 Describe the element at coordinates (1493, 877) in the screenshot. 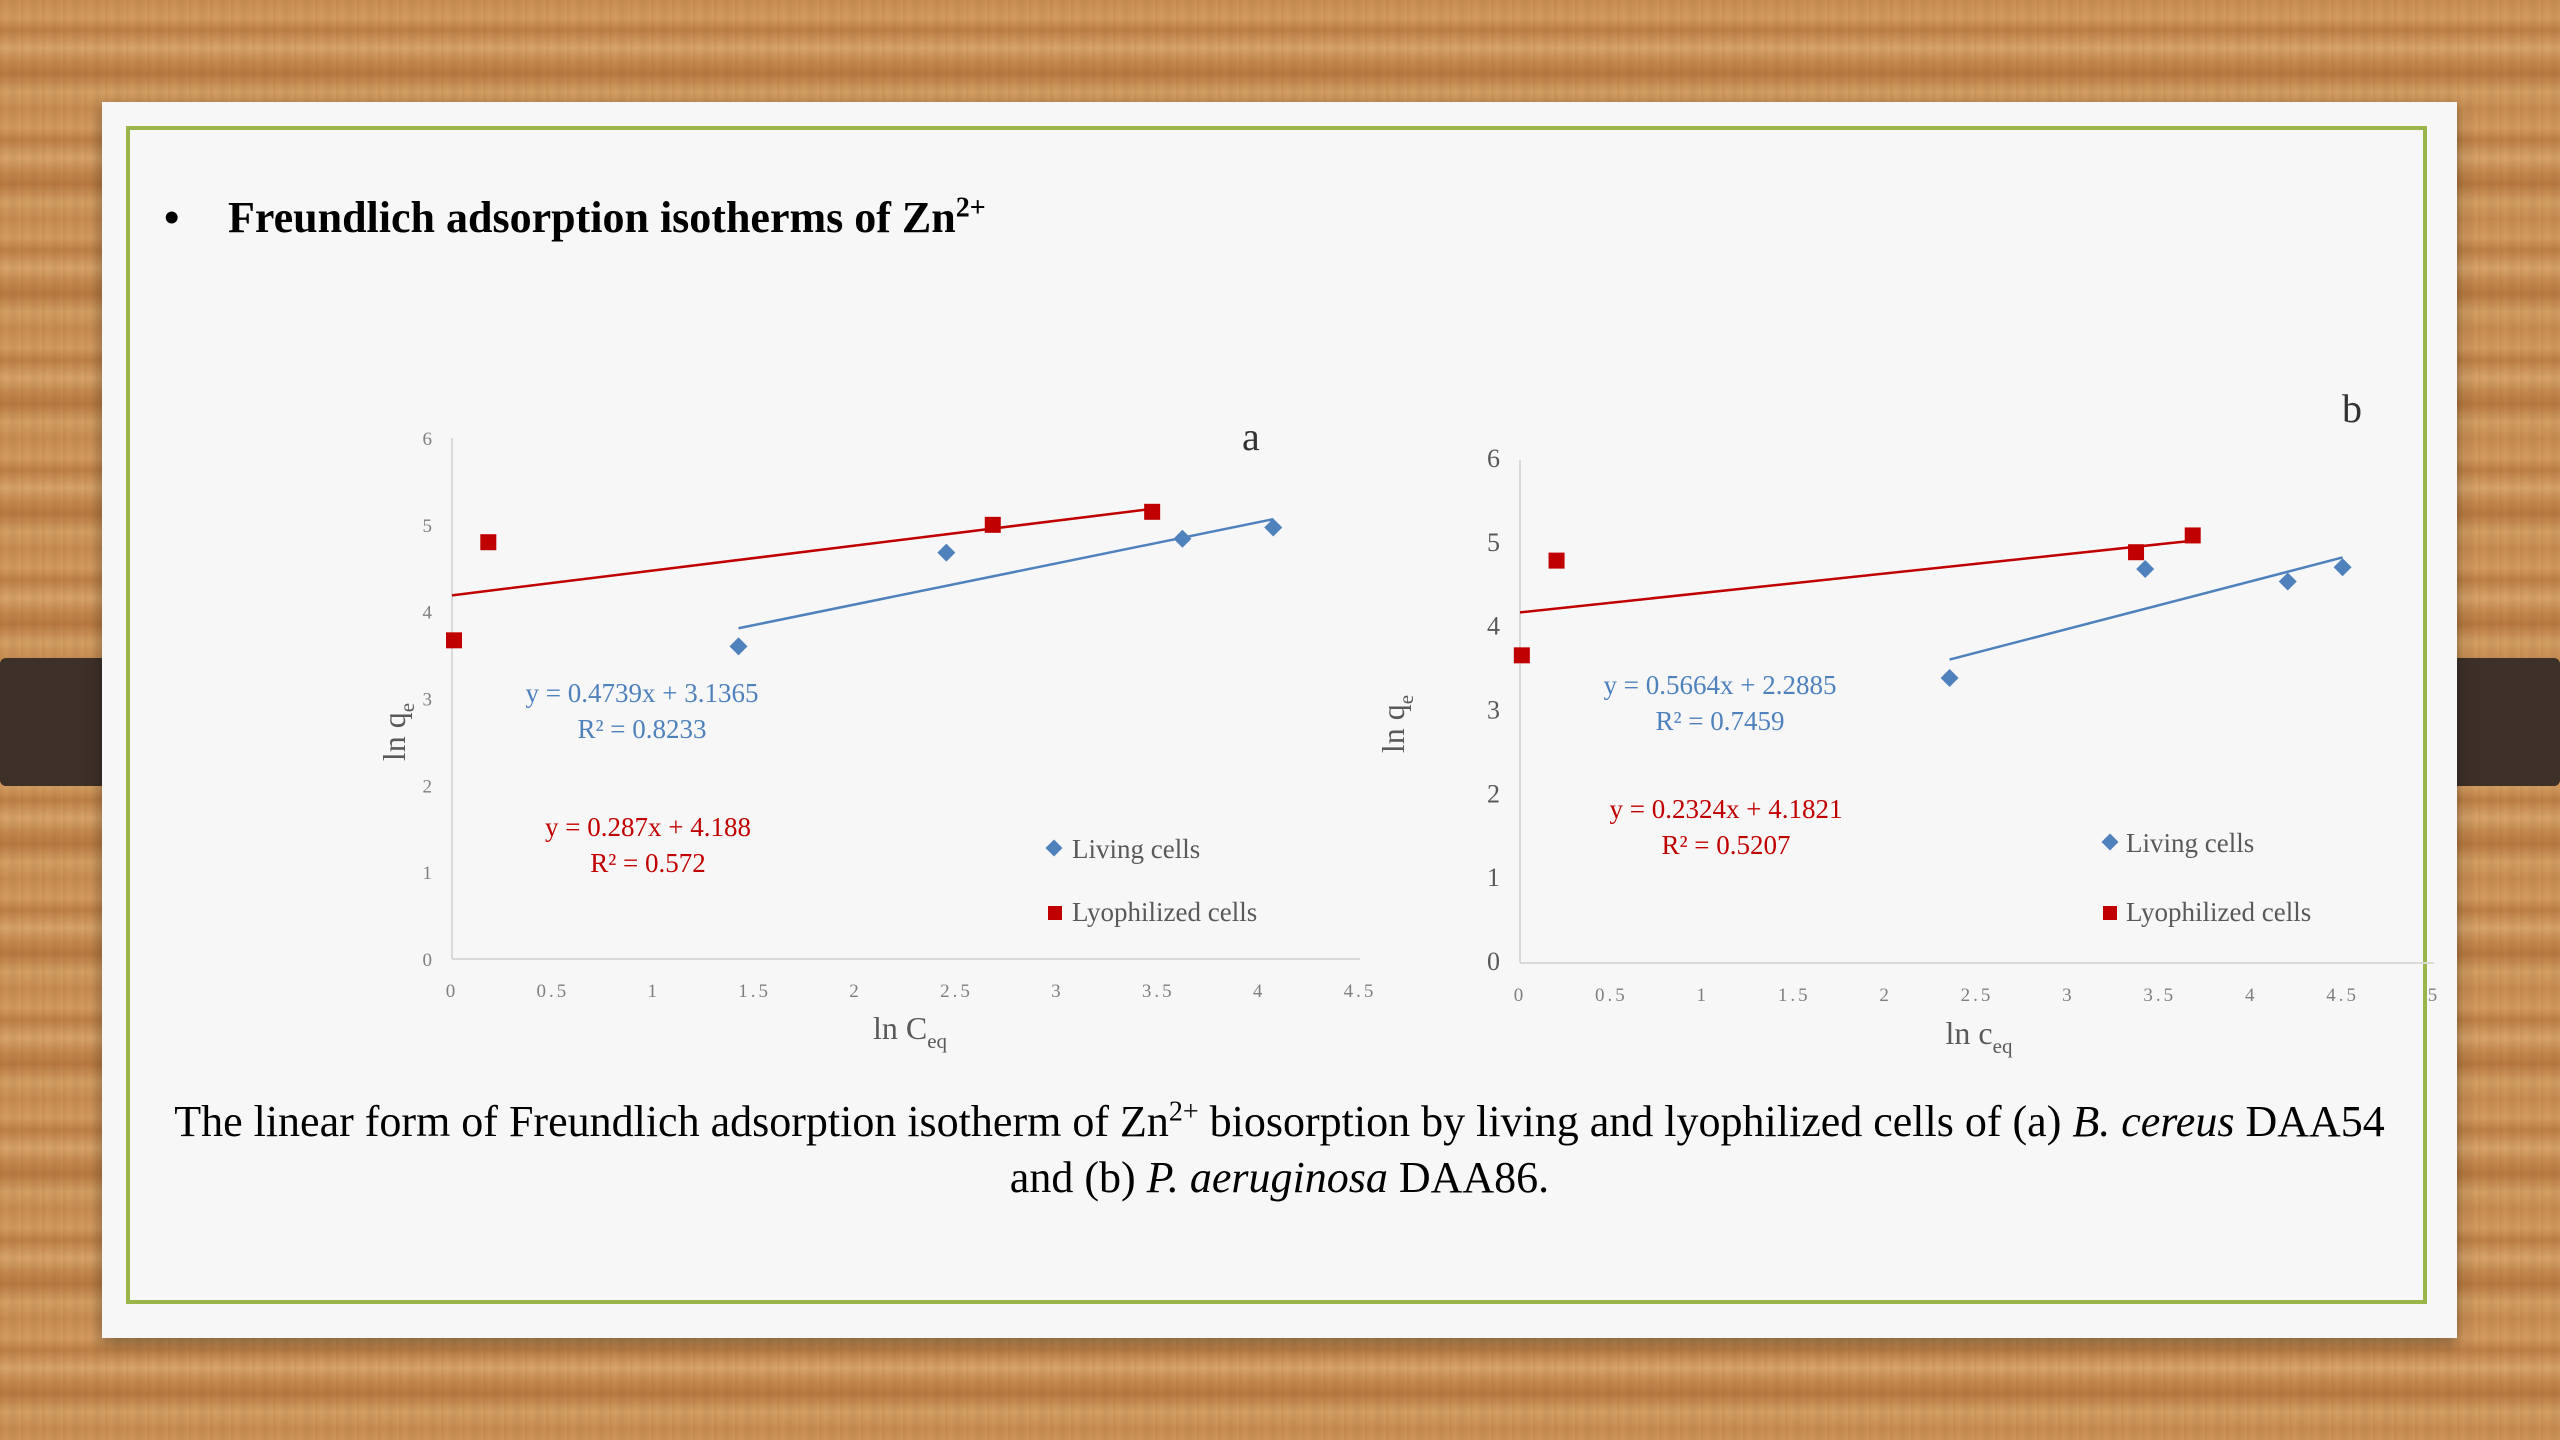

I see `chart-b-y-tick-label: 1` at that location.